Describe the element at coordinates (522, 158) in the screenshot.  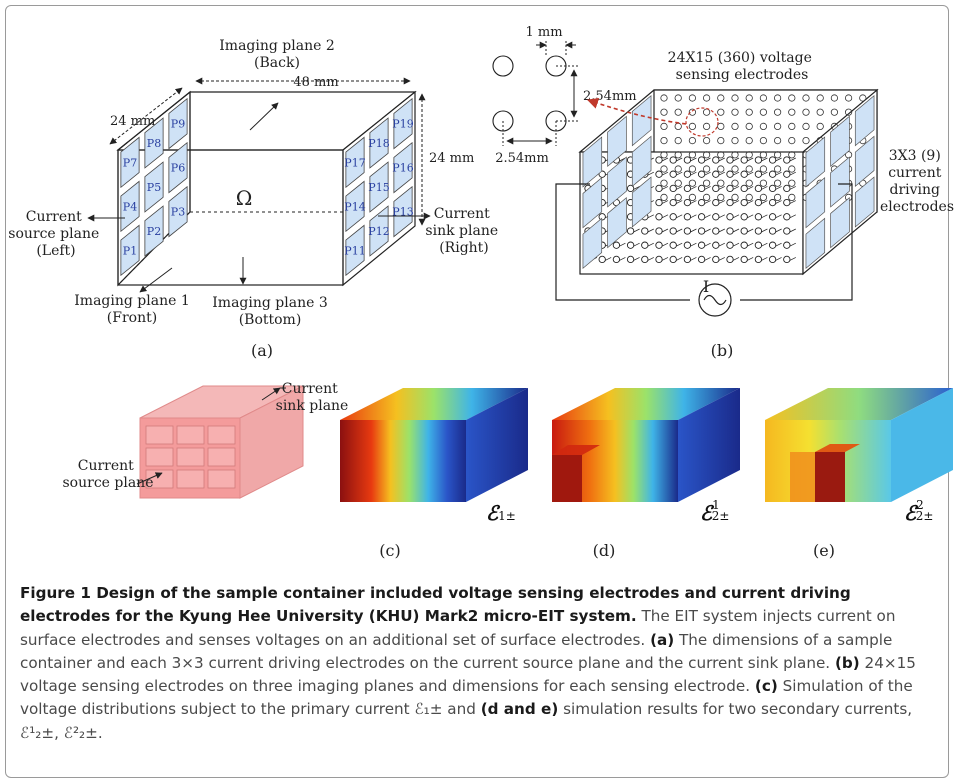
I see `dim-254-horiz-label: 2.54mm` at that location.